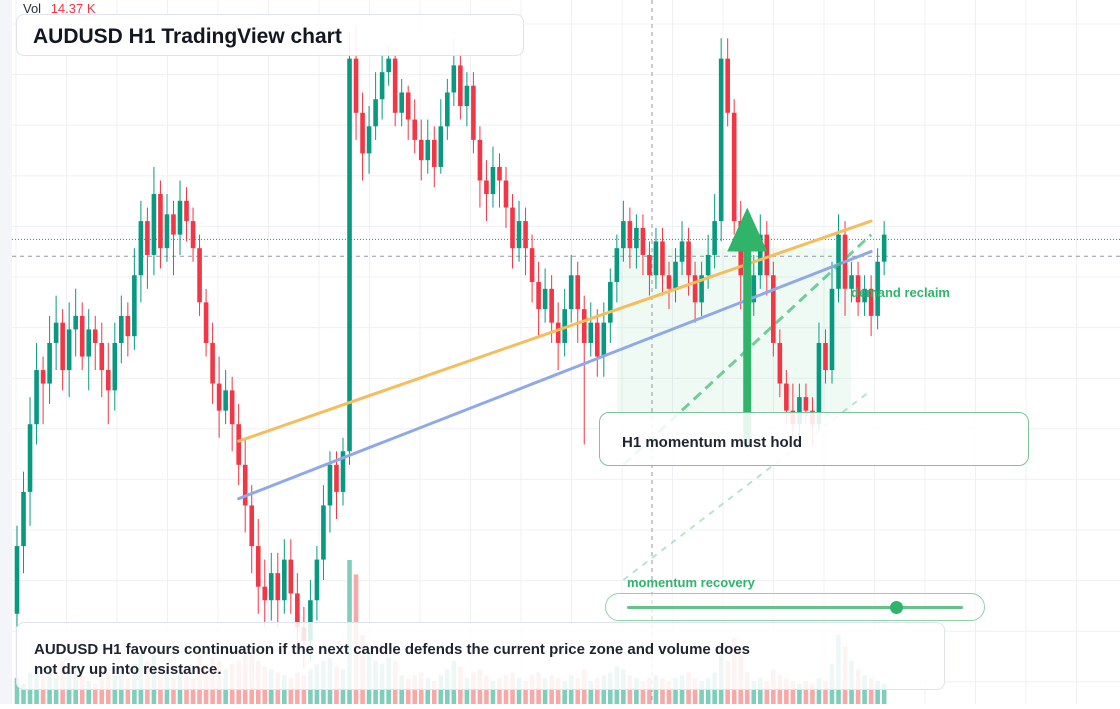 The height and width of the screenshot is (709, 1120). I want to click on momentum-gauge-label: momentum recovery, so click(691, 582).